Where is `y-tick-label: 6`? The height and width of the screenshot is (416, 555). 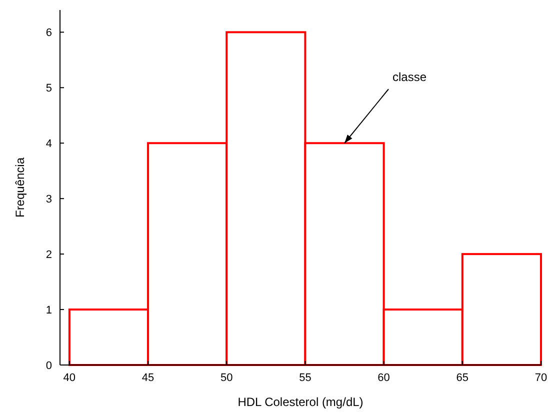 y-tick-label: 6 is located at coordinates (49, 33).